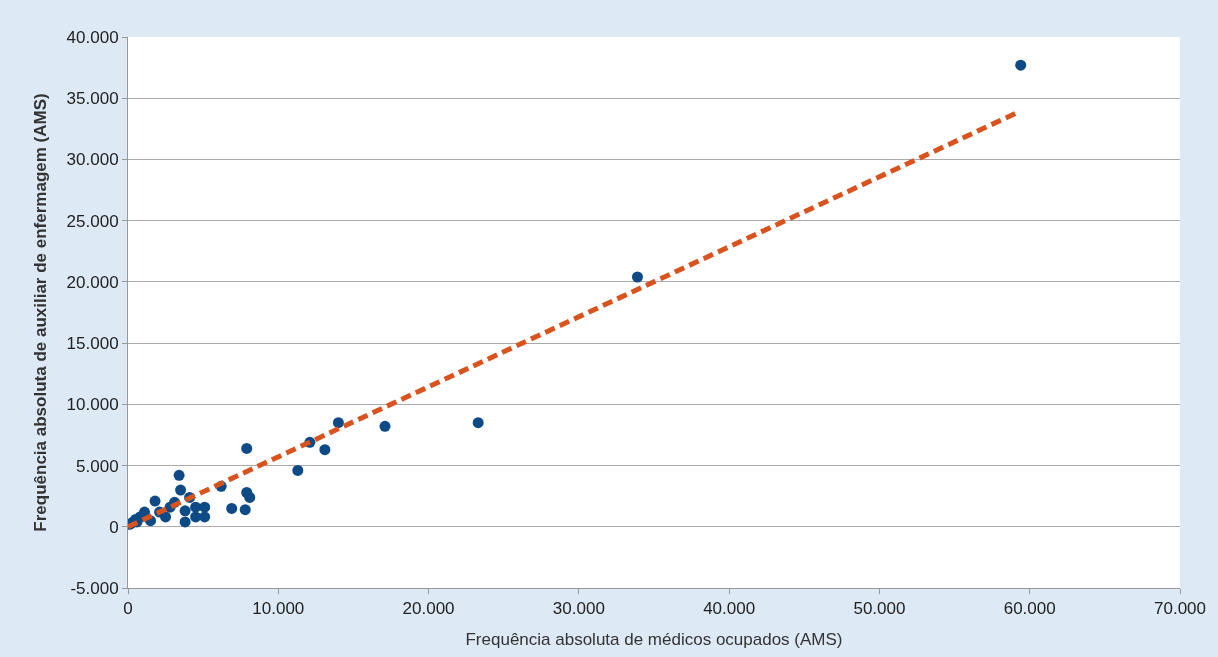 The height and width of the screenshot is (657, 1218). I want to click on y-tick-label: 15.000, so click(92, 344).